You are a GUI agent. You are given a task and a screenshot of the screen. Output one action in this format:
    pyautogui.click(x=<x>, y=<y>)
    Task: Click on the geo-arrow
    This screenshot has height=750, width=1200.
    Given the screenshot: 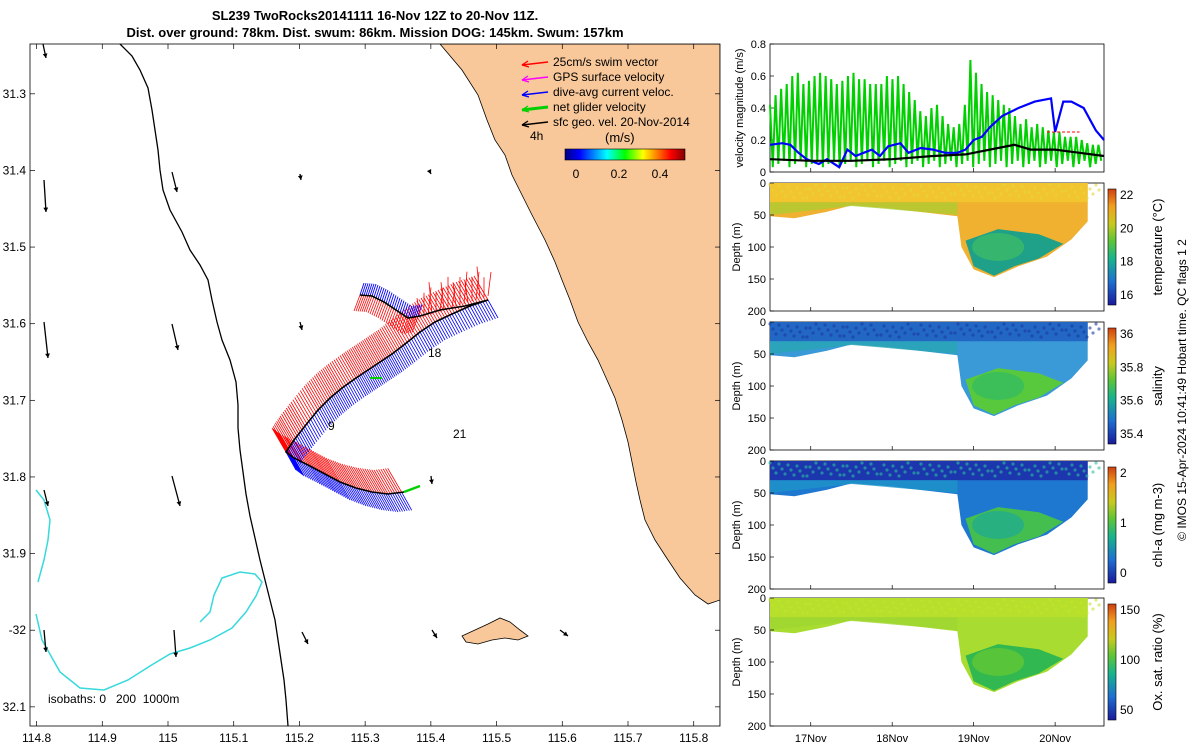 What is the action you would take?
    pyautogui.click(x=176, y=491)
    